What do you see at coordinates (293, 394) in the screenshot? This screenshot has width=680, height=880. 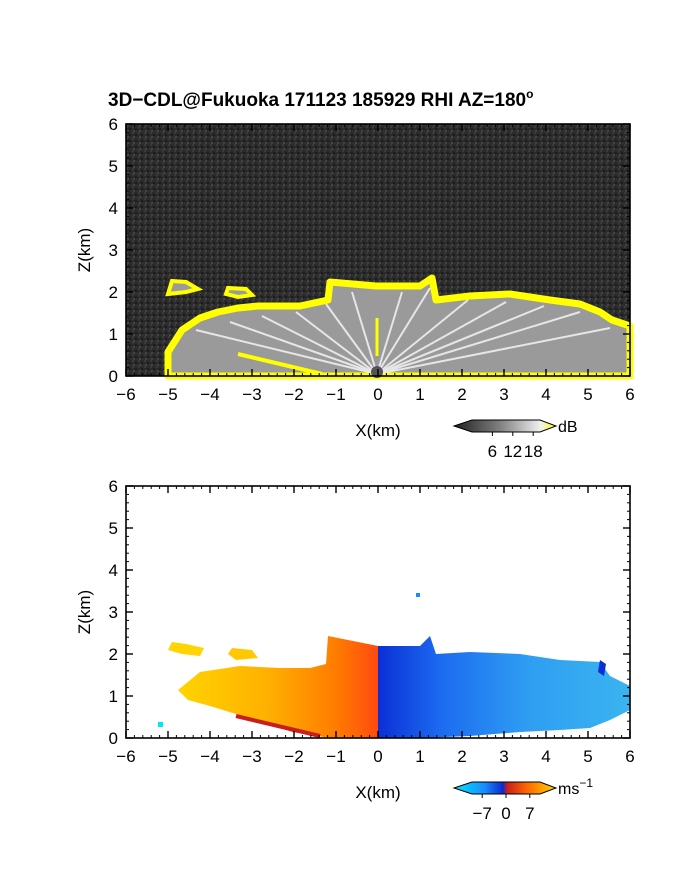 I see `reflectivity-x-tick-label: −2` at bounding box center [293, 394].